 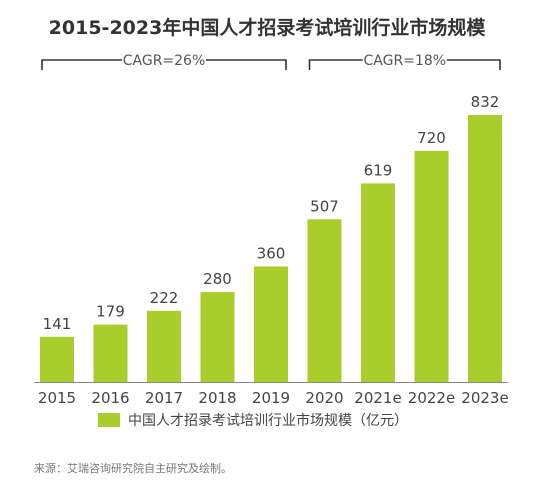 What do you see at coordinates (164, 398) in the screenshot?
I see `x-tick-label: 2017` at bounding box center [164, 398].